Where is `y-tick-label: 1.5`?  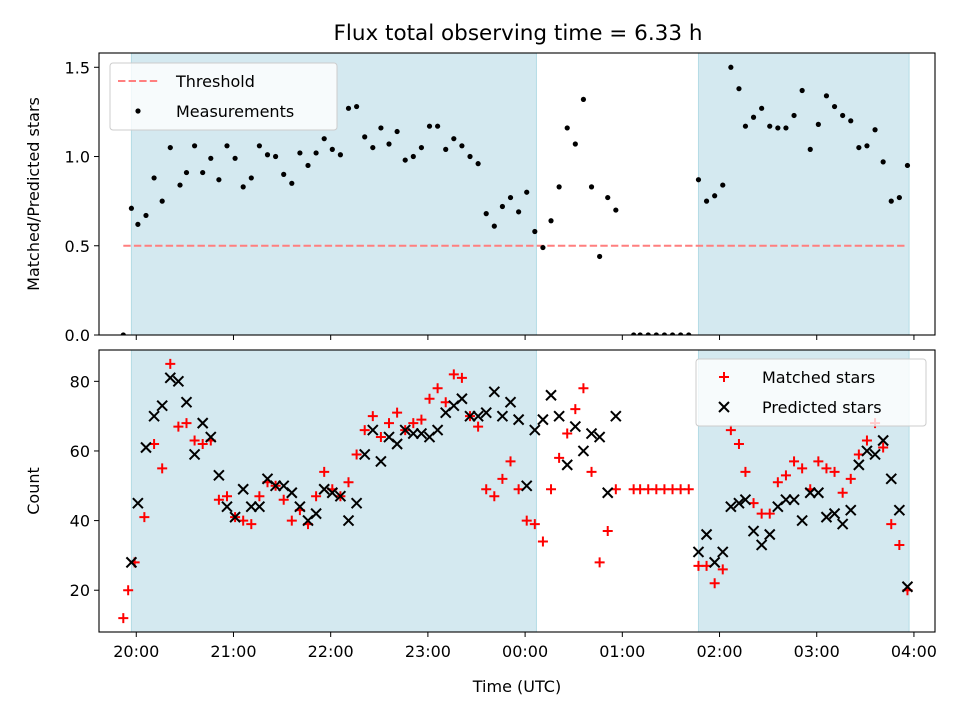
y-tick-label: 1.5 is located at coordinates (77, 67).